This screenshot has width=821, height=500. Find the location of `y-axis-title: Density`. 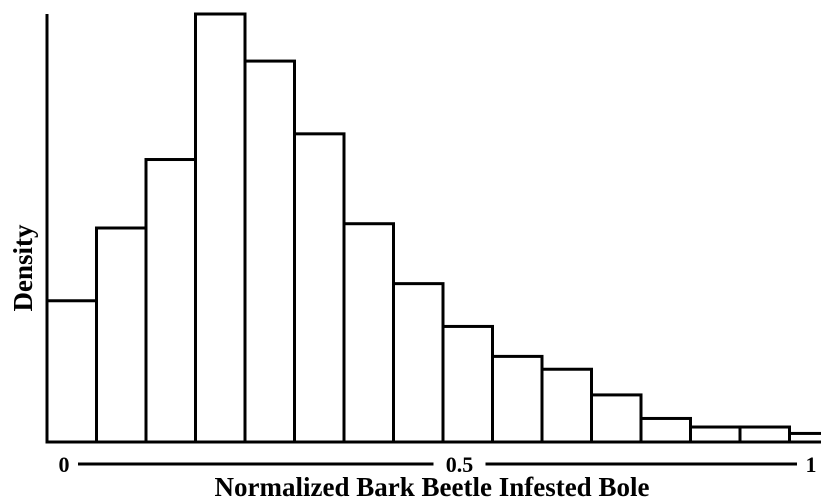

y-axis-title: Density is located at coordinates (23, 267).